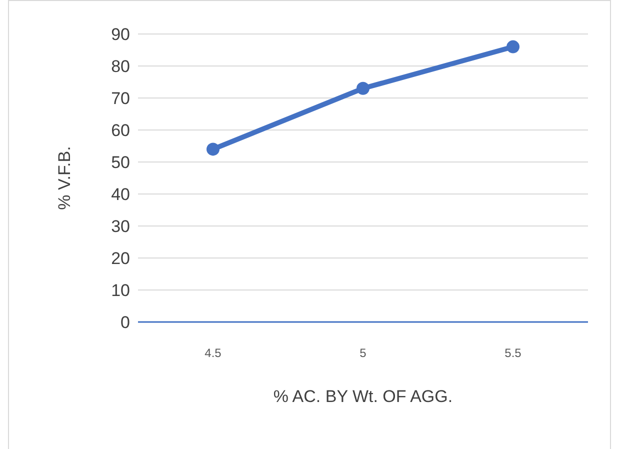 Image resolution: width=619 pixels, height=449 pixels. Describe the element at coordinates (120, 98) in the screenshot. I see `y-tick-label: 70` at that location.